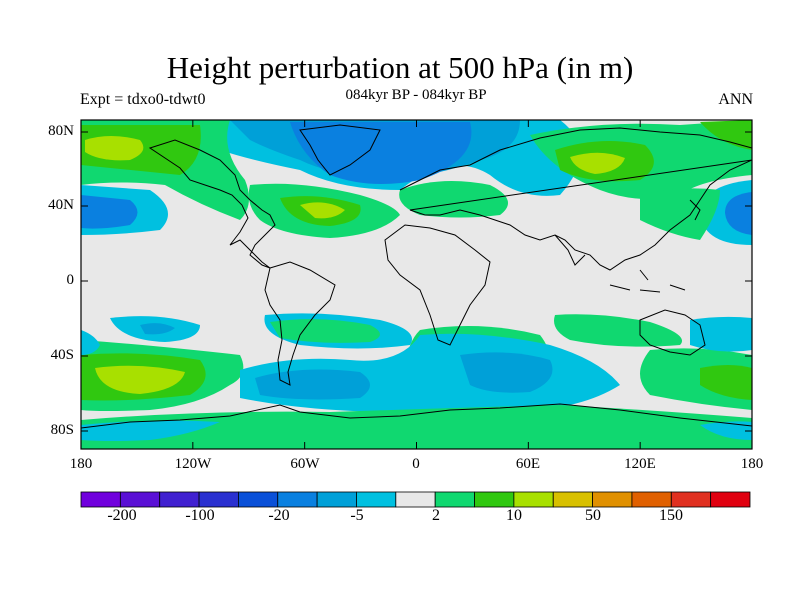 This screenshot has height=600, width=800. I want to click on lon-tick-label: 120W, so click(193, 464).